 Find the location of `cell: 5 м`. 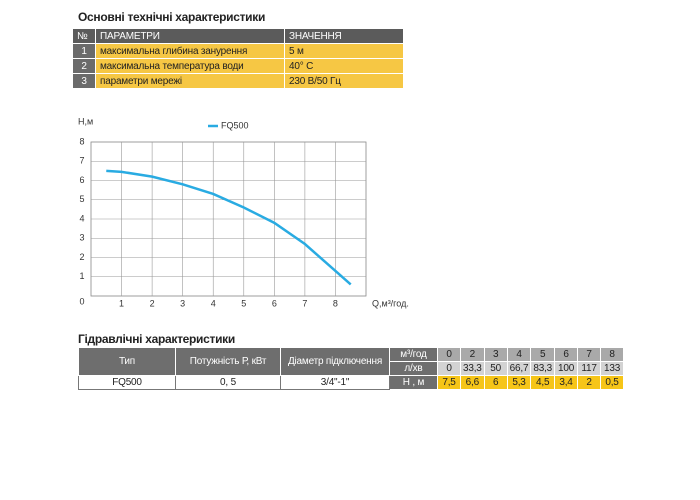

cell: 5 м is located at coordinates (344, 51).